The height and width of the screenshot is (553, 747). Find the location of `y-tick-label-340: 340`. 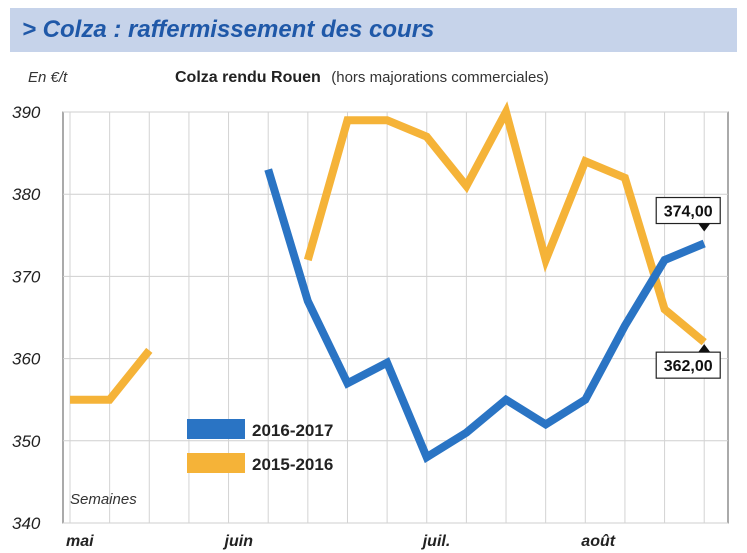

y-tick-label-340: 340 is located at coordinates (26, 523).